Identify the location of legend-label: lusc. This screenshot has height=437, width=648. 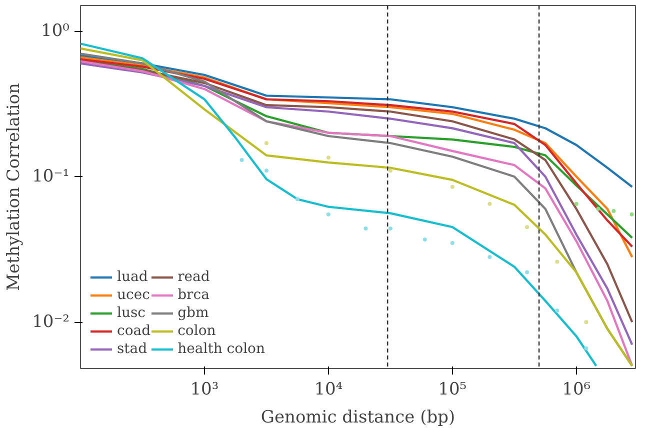
(131, 313).